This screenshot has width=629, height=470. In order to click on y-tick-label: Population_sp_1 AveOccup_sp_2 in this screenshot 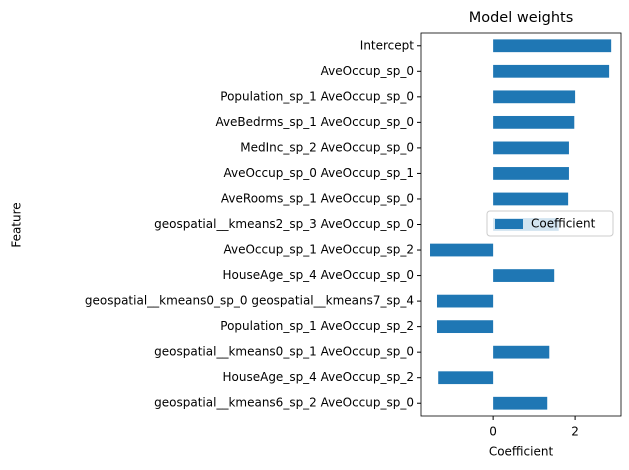, I will do `click(317, 326)`.